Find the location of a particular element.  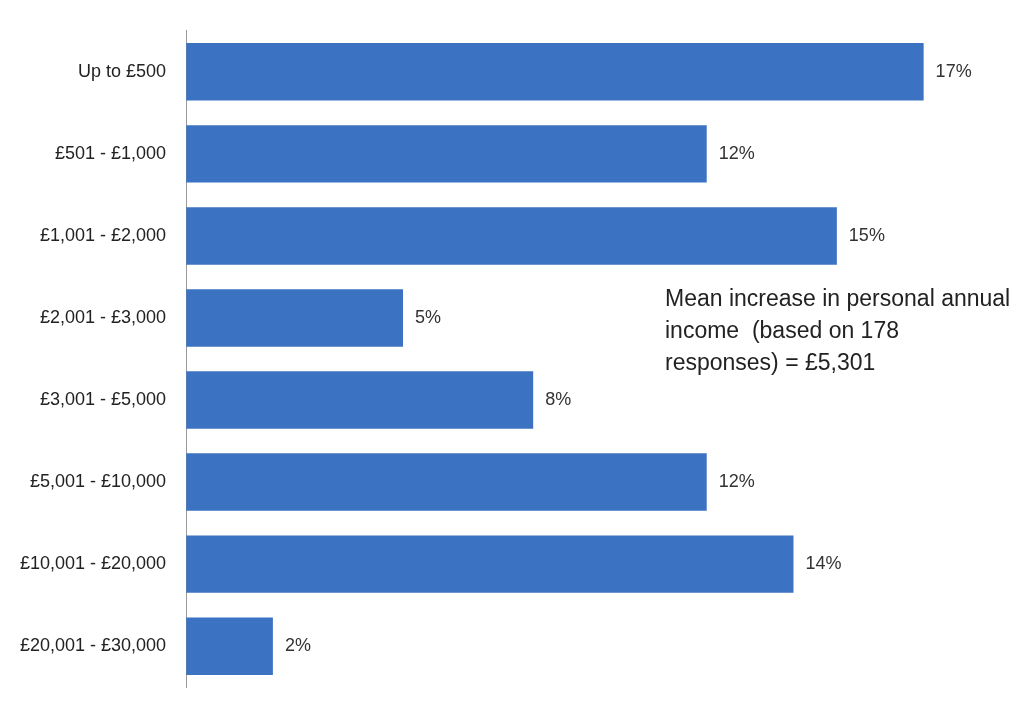

data-label: 14% is located at coordinates (823, 563).